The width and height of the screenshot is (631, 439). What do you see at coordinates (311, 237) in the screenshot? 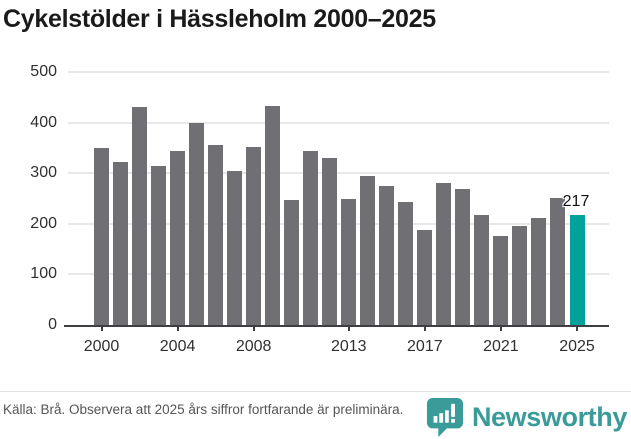
I see `bar-2011` at bounding box center [311, 237].